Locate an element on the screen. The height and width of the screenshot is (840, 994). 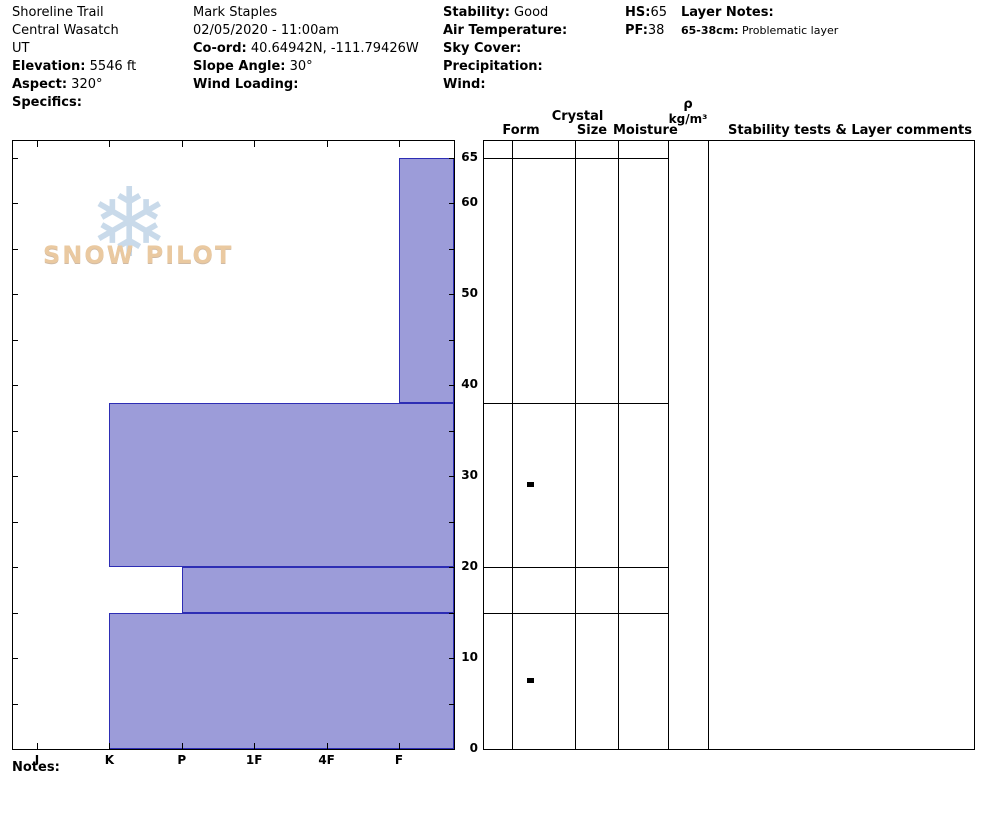
hardness-axis-label: K is located at coordinates (109, 760).